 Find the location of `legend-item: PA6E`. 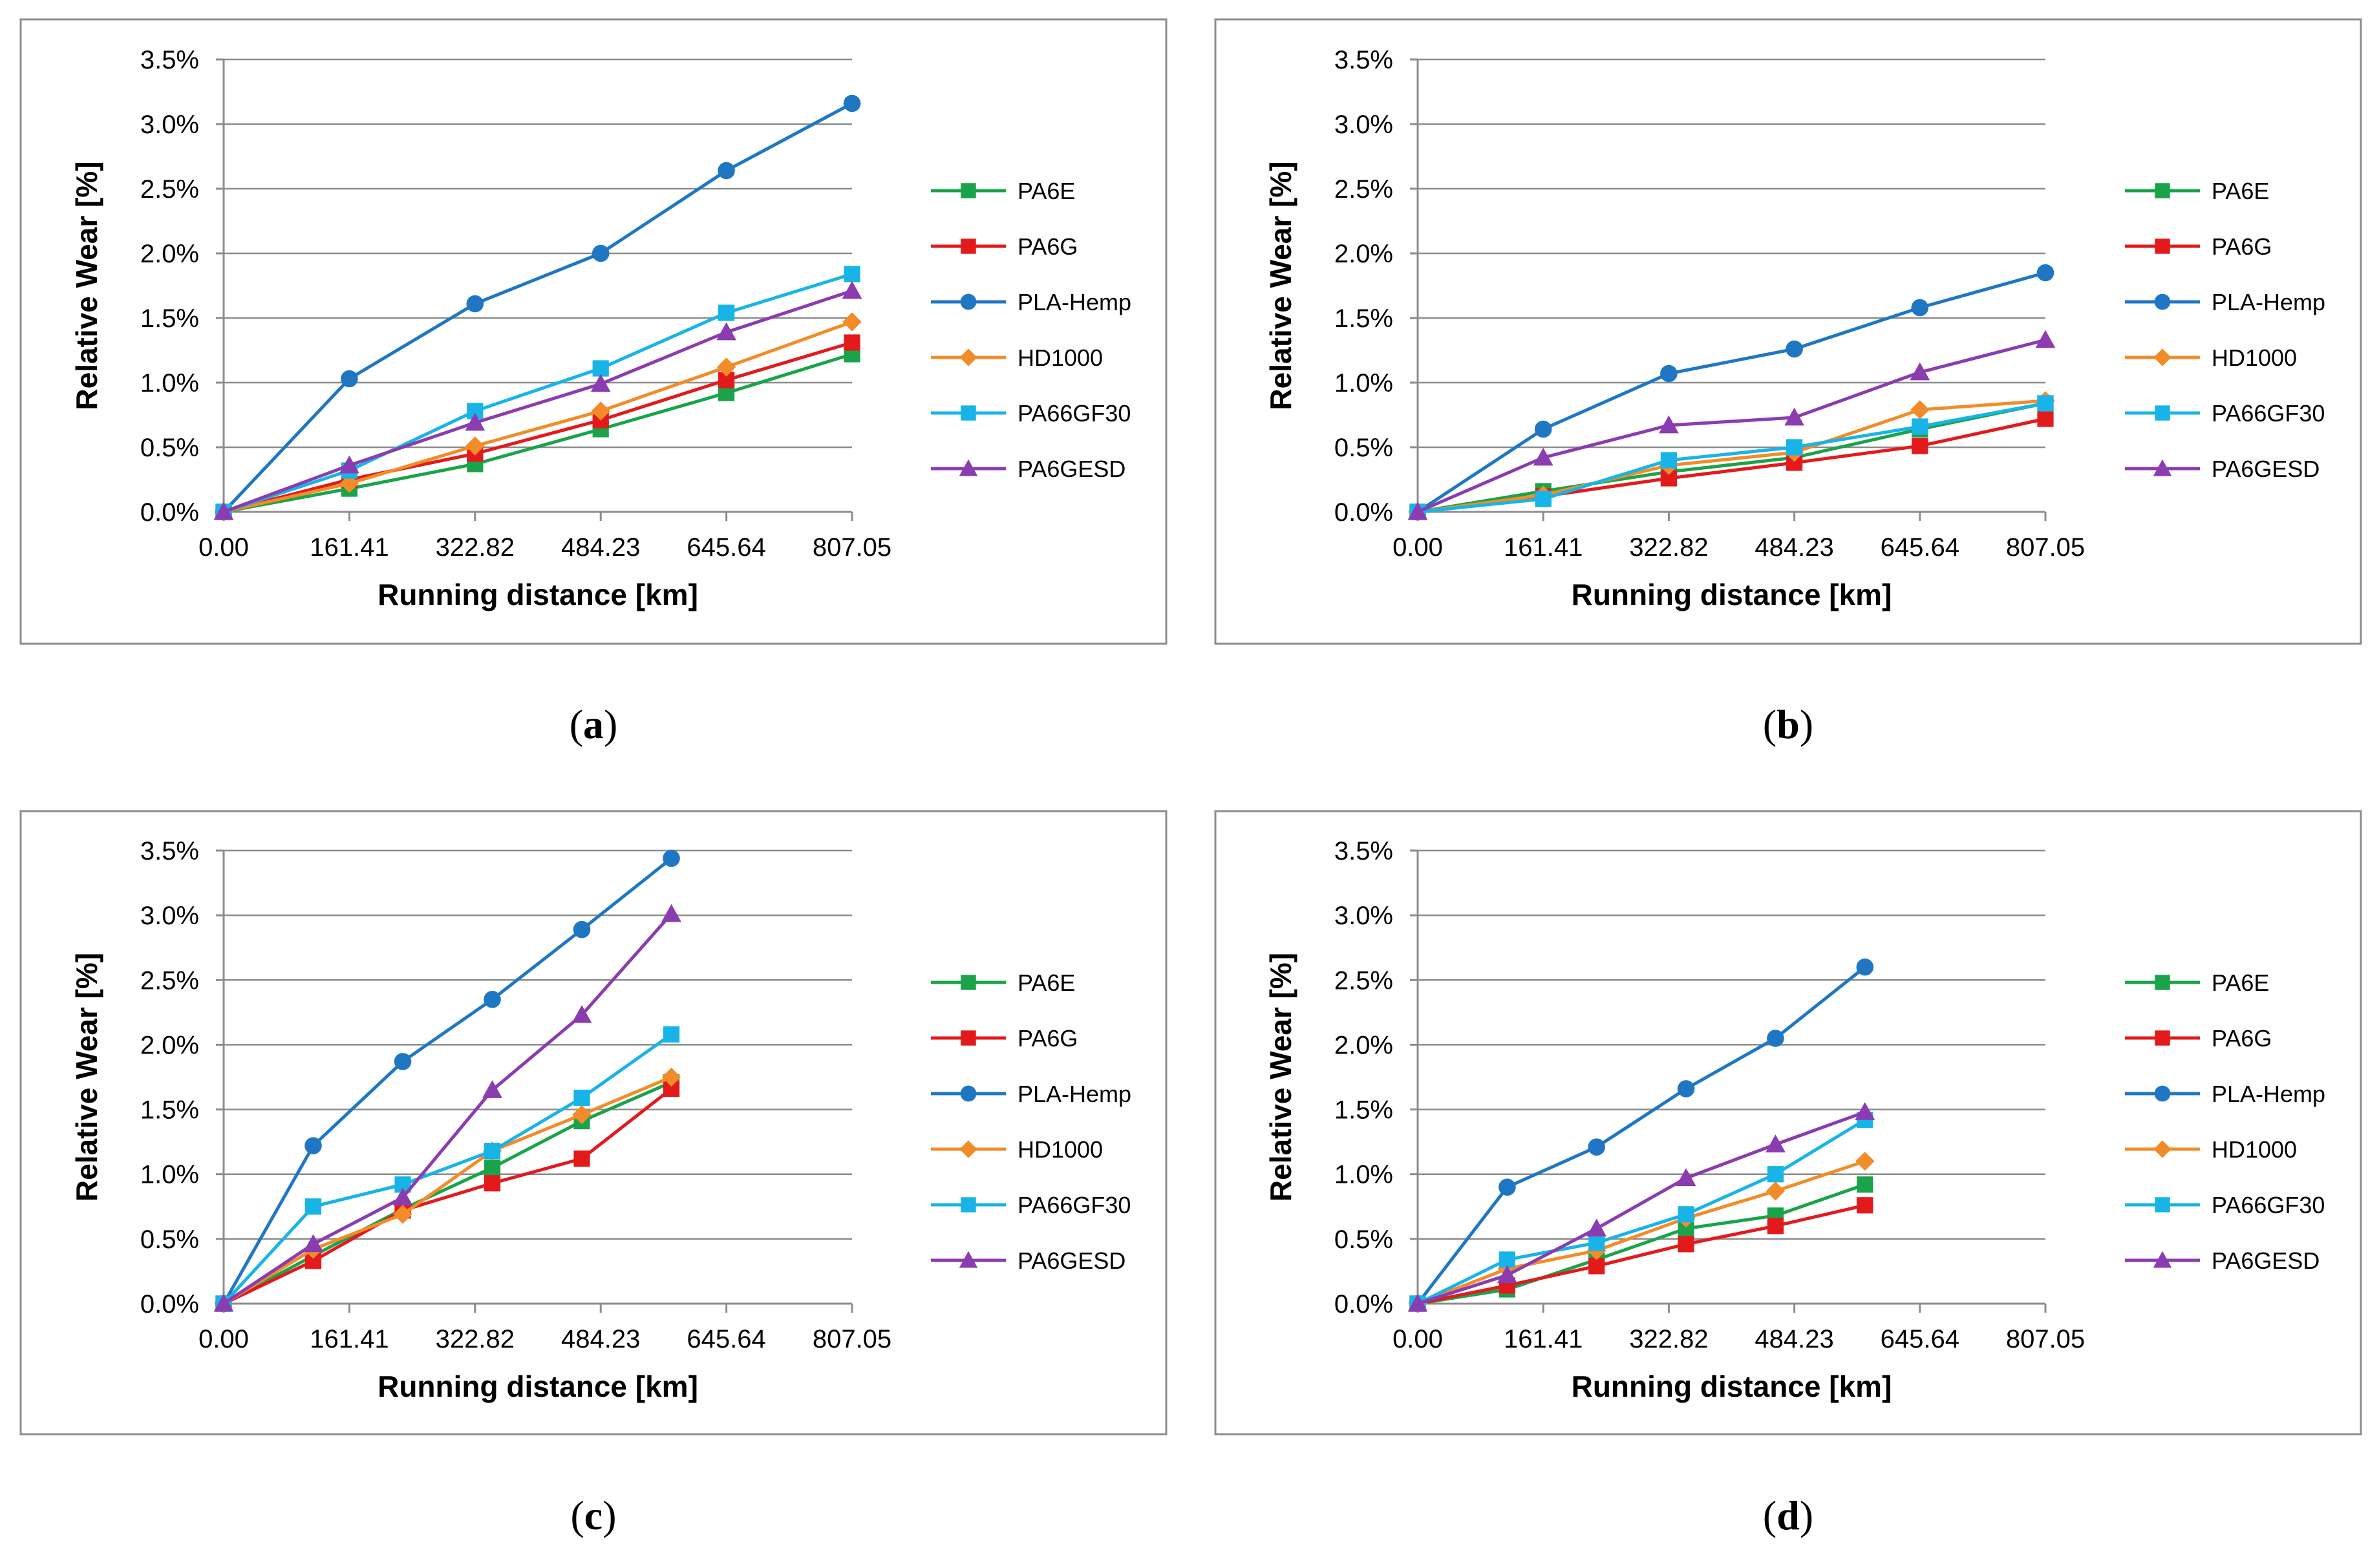

legend-item: PA6E is located at coordinates (1003, 191).